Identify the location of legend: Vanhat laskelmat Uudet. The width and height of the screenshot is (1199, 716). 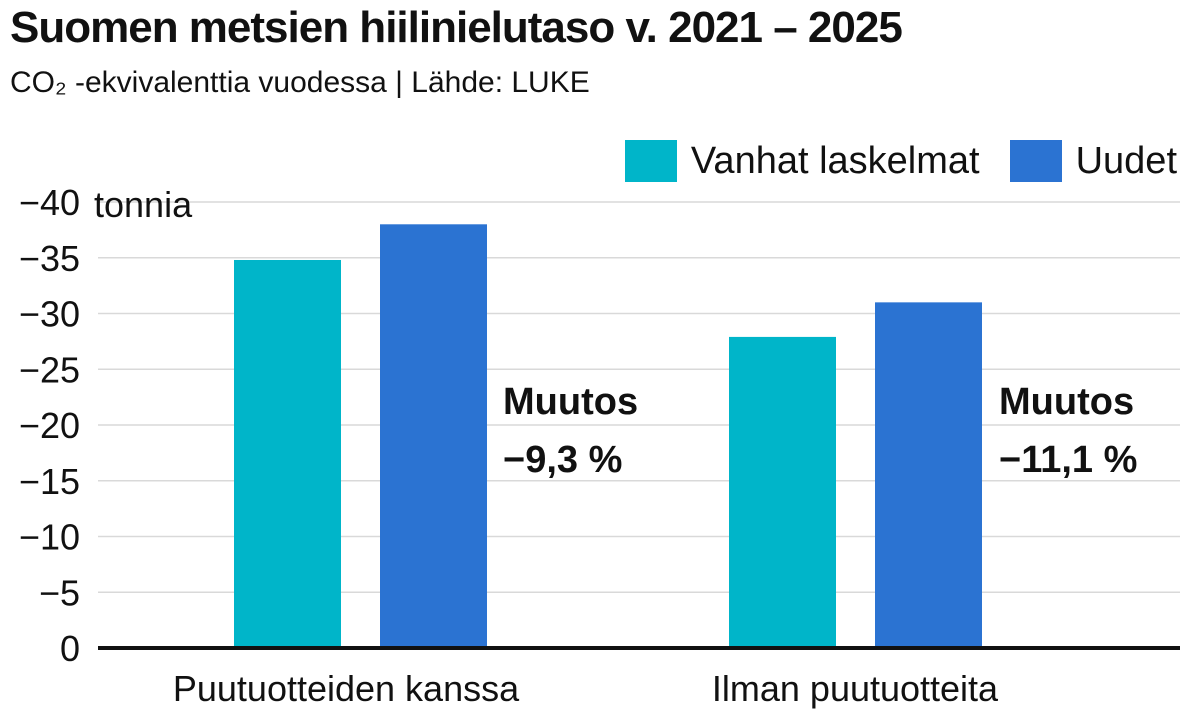
(886, 161).